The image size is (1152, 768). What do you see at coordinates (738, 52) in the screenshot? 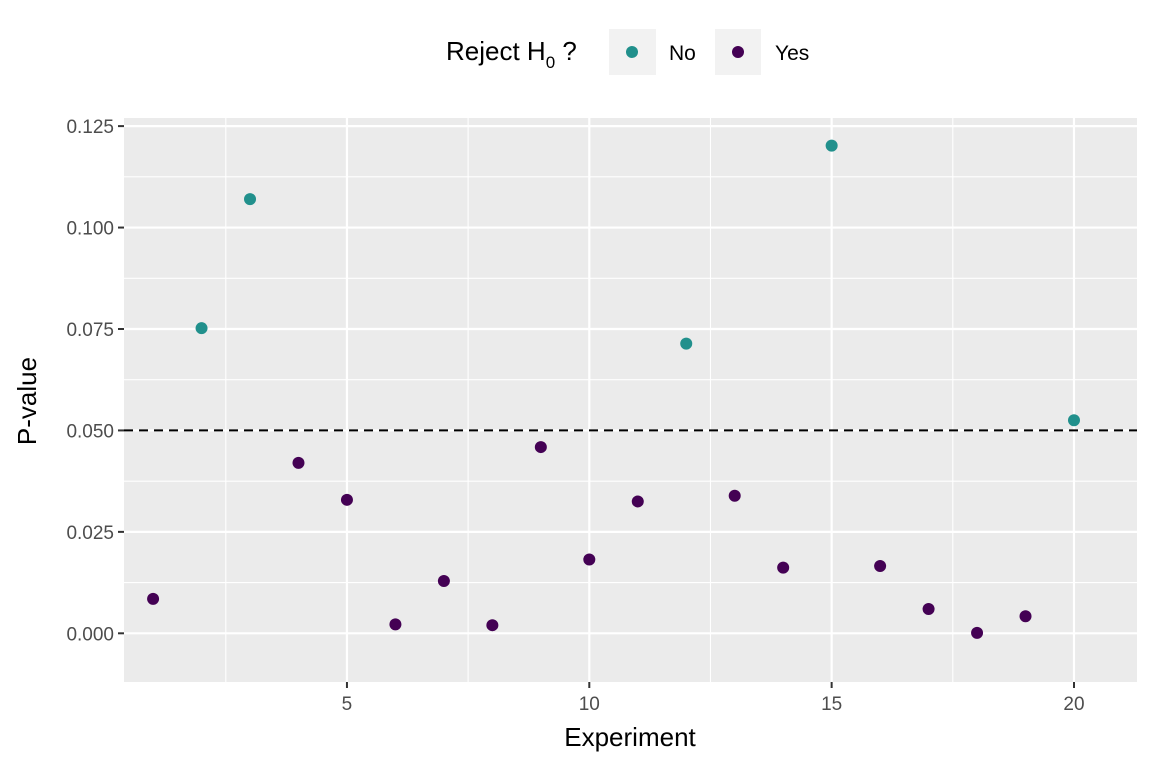
I see `legend-key-yes` at bounding box center [738, 52].